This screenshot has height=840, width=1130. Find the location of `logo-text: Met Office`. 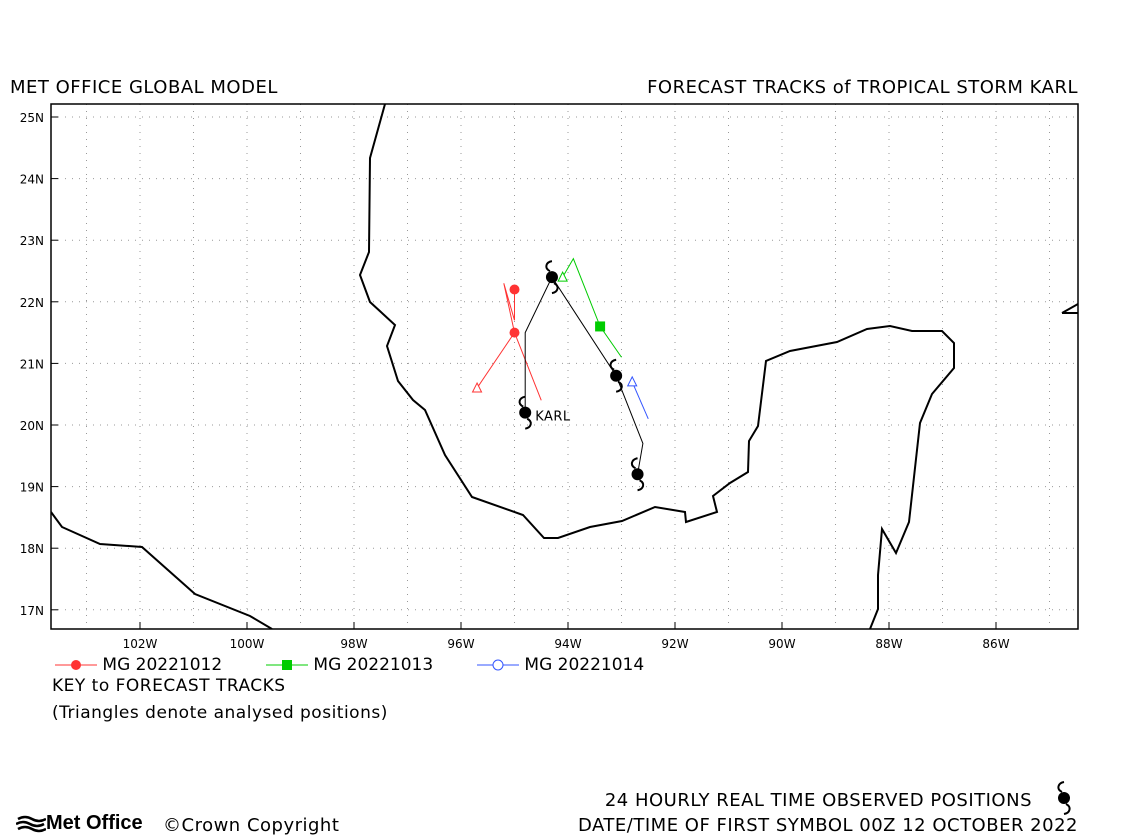

logo-text: Met Office is located at coordinates (94, 823).